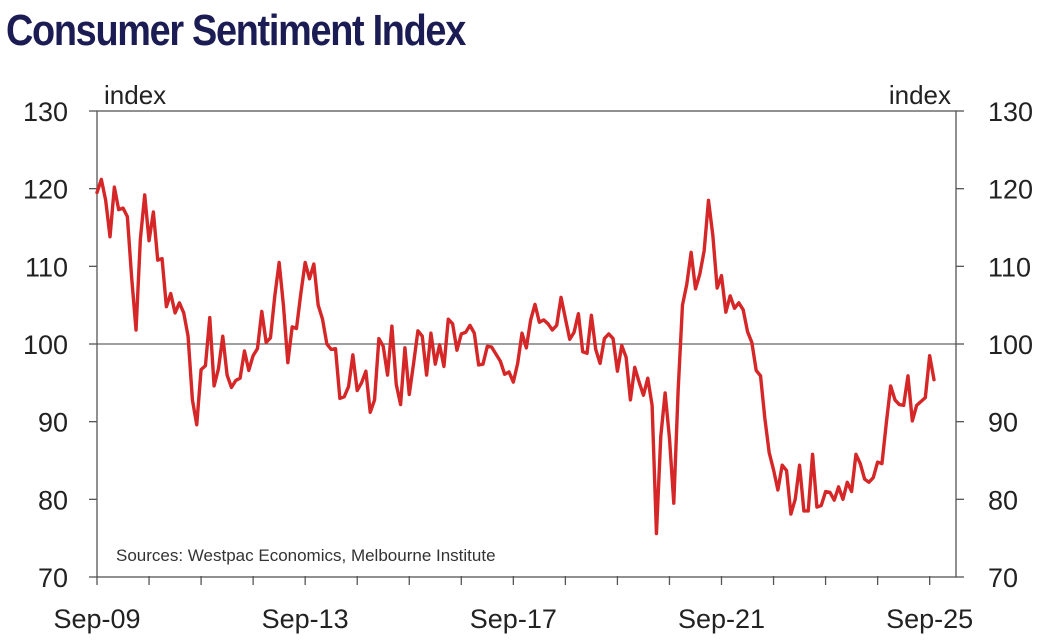  Describe the element at coordinates (96, 619) in the screenshot. I see `x-tick-label: Sep-09` at that location.